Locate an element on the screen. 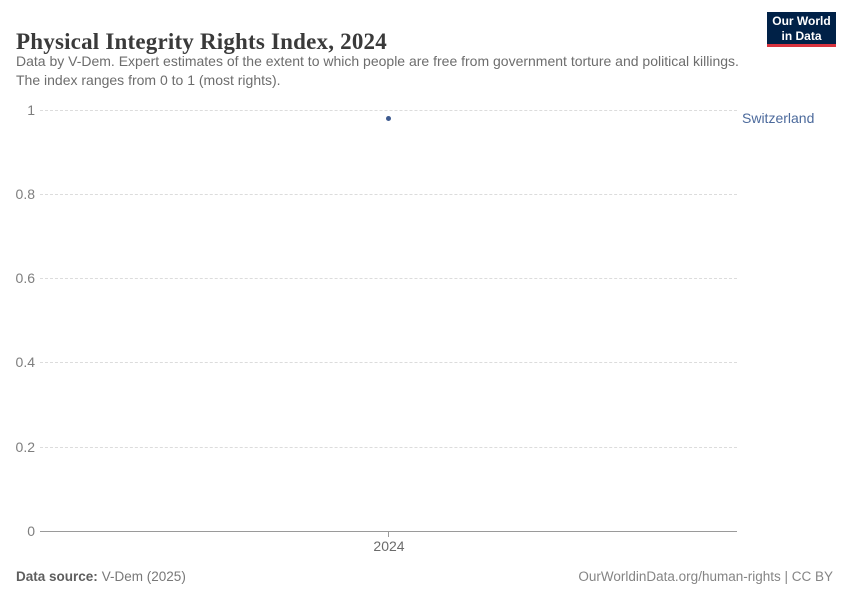  y-tick-label-0_4: 0.4 is located at coordinates (25, 362).